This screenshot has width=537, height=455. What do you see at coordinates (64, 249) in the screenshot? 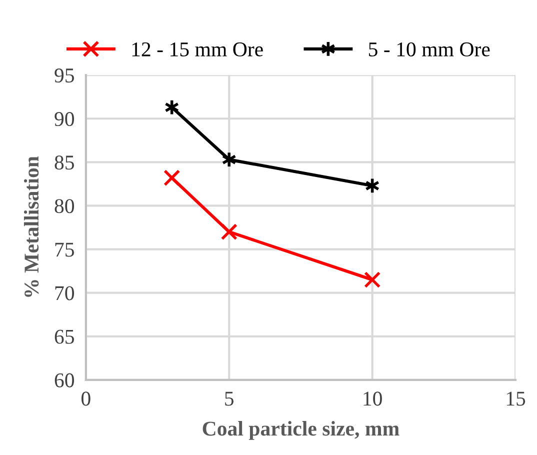
I see `y-tick-label: 75` at bounding box center [64, 249].